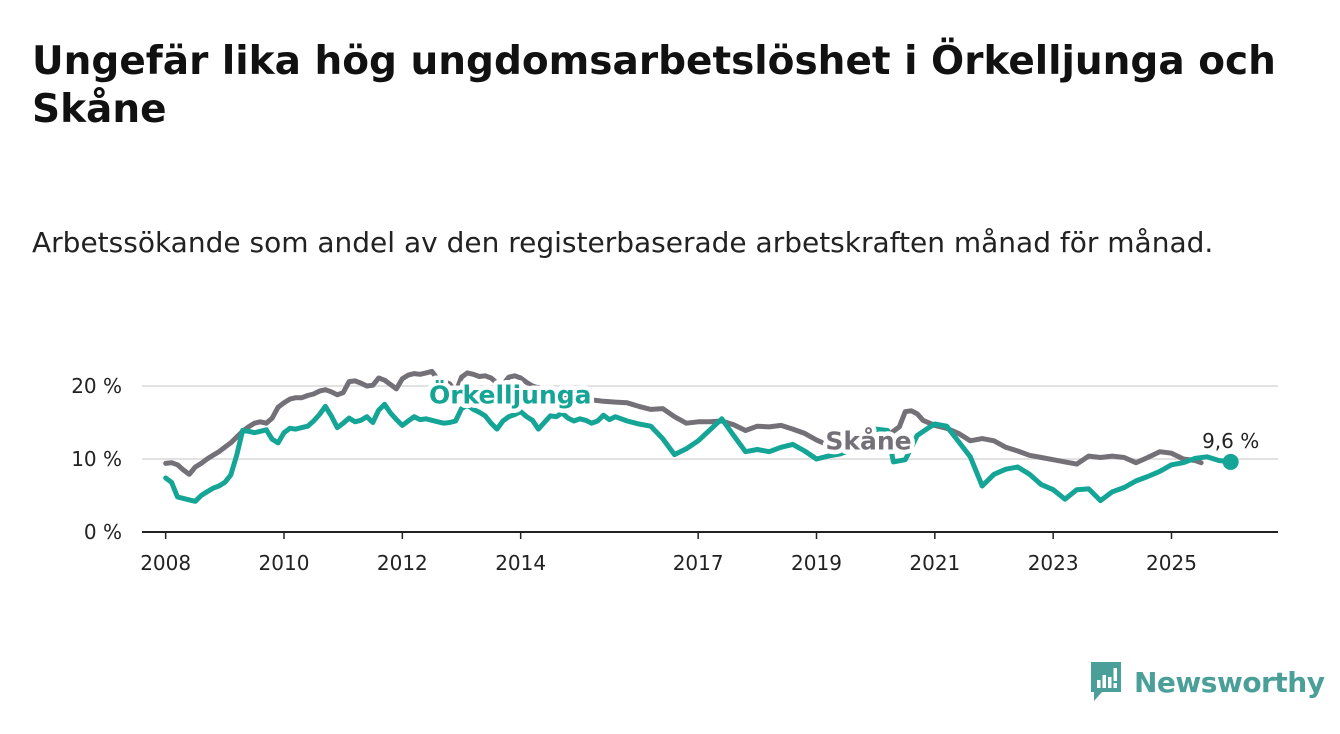 The width and height of the screenshot is (1340, 734). I want to click on x-tick-label: 2025, so click(1171, 563).